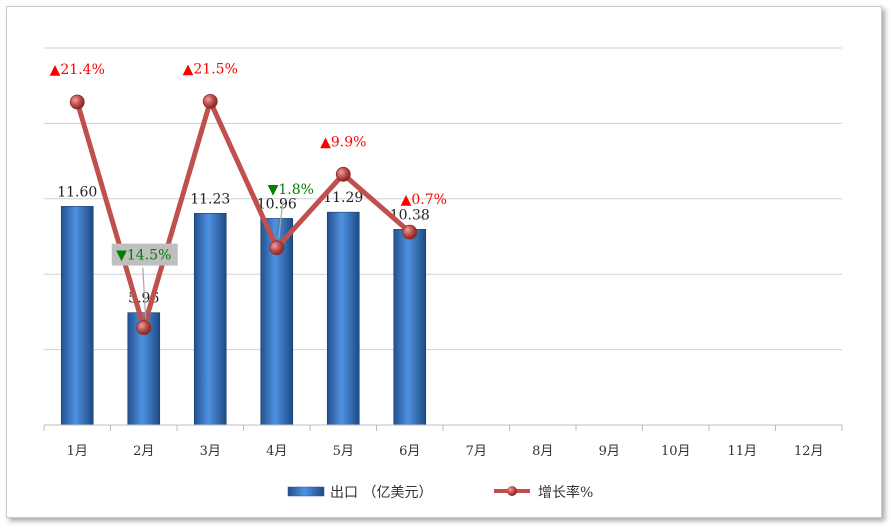 This screenshot has width=891, height=528. Describe the element at coordinates (210, 69) in the screenshot. I see `growth-label: ▲21.5%` at that location.